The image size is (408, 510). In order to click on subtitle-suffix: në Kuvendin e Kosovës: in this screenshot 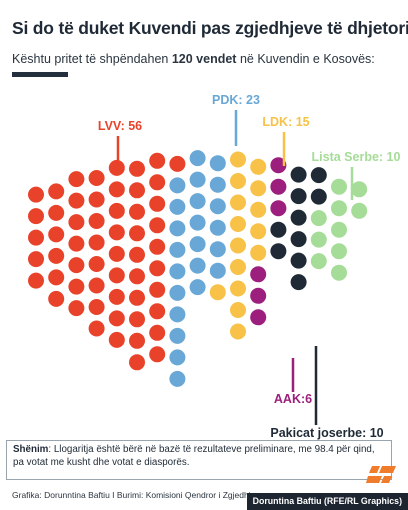, I will do `click(305, 59)`.